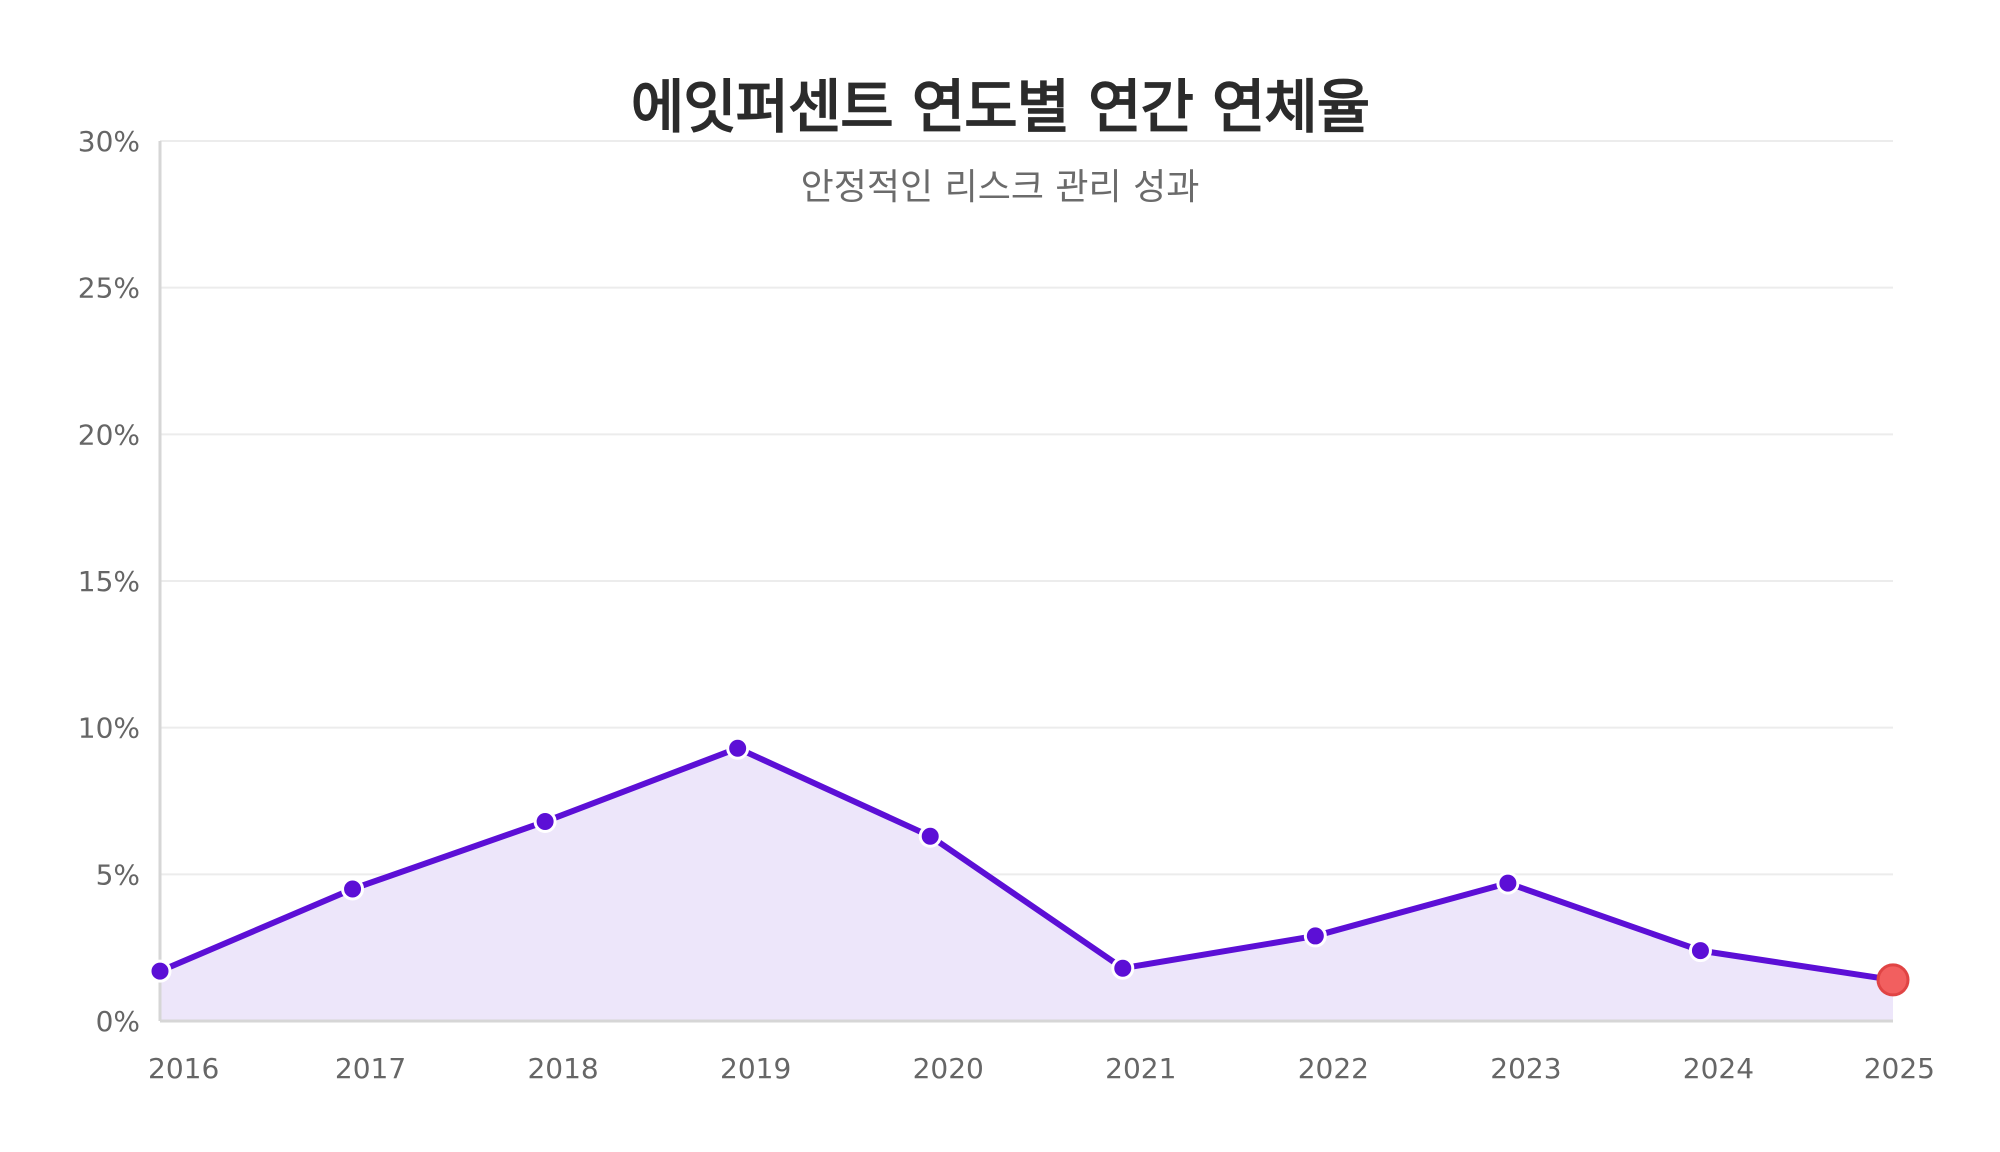 This screenshot has width=2000, height=1152. What do you see at coordinates (109, 141) in the screenshot?
I see `y-tick-label: 30%` at bounding box center [109, 141].